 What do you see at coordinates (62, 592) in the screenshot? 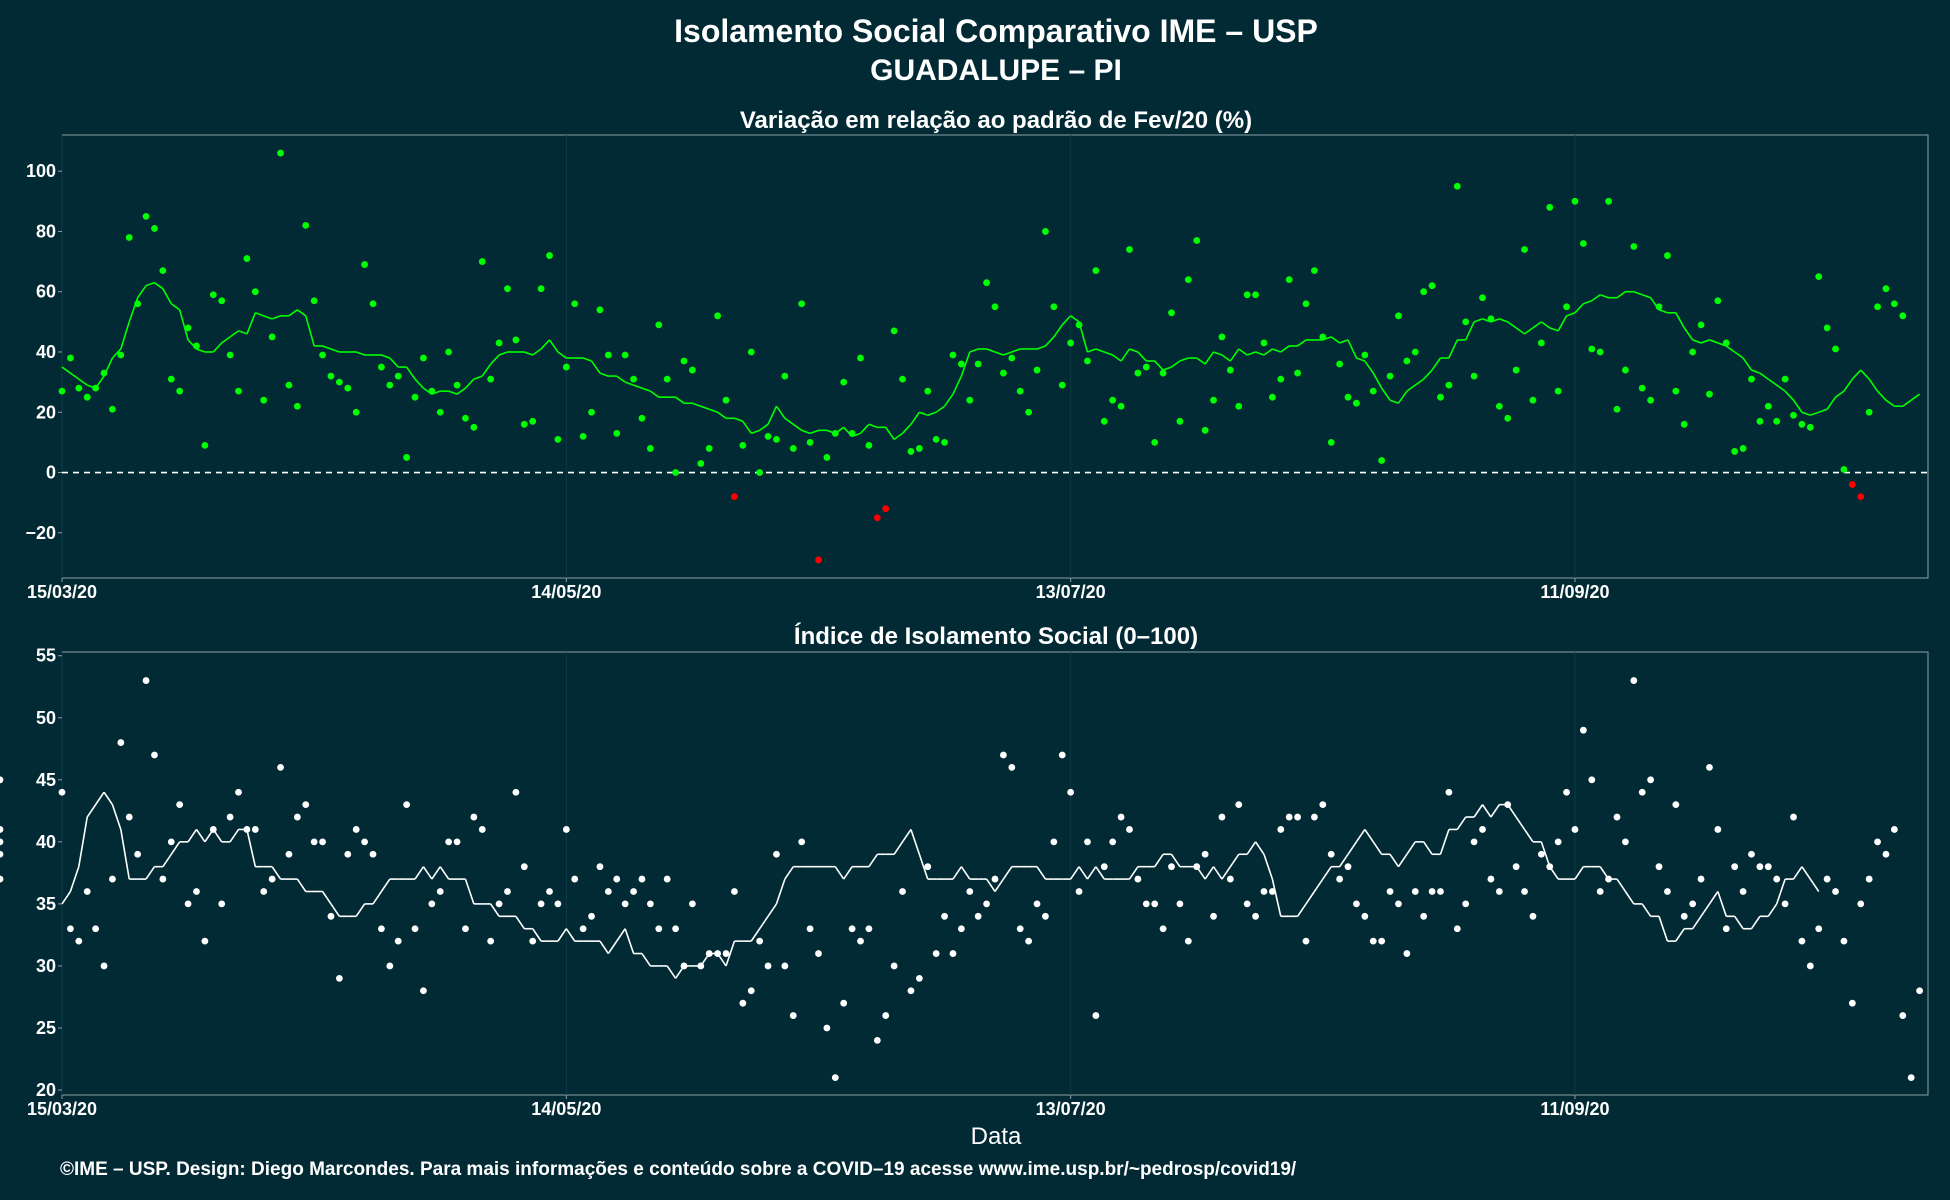
I see `panel1-x-tick-label: 15/03/20` at bounding box center [62, 592].